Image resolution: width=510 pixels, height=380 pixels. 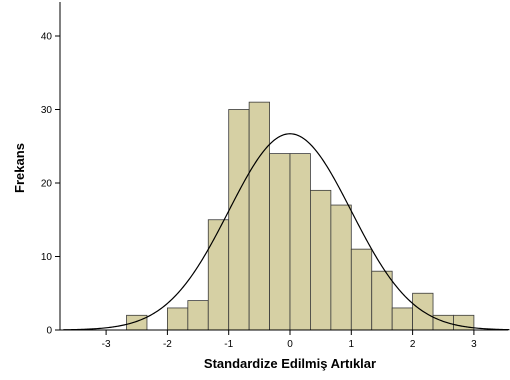 What do you see at coordinates (47, 184) in the screenshot?
I see `y-tick-label: 20` at bounding box center [47, 184].